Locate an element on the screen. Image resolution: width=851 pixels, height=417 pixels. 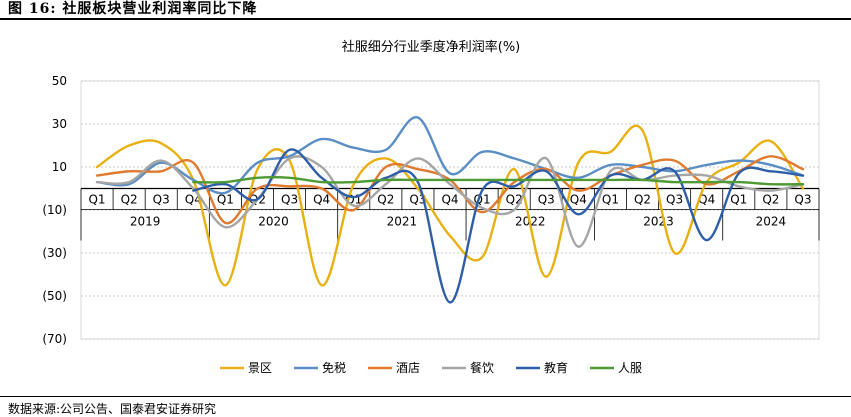
legend-label: 餐饮 is located at coordinates (482, 367).